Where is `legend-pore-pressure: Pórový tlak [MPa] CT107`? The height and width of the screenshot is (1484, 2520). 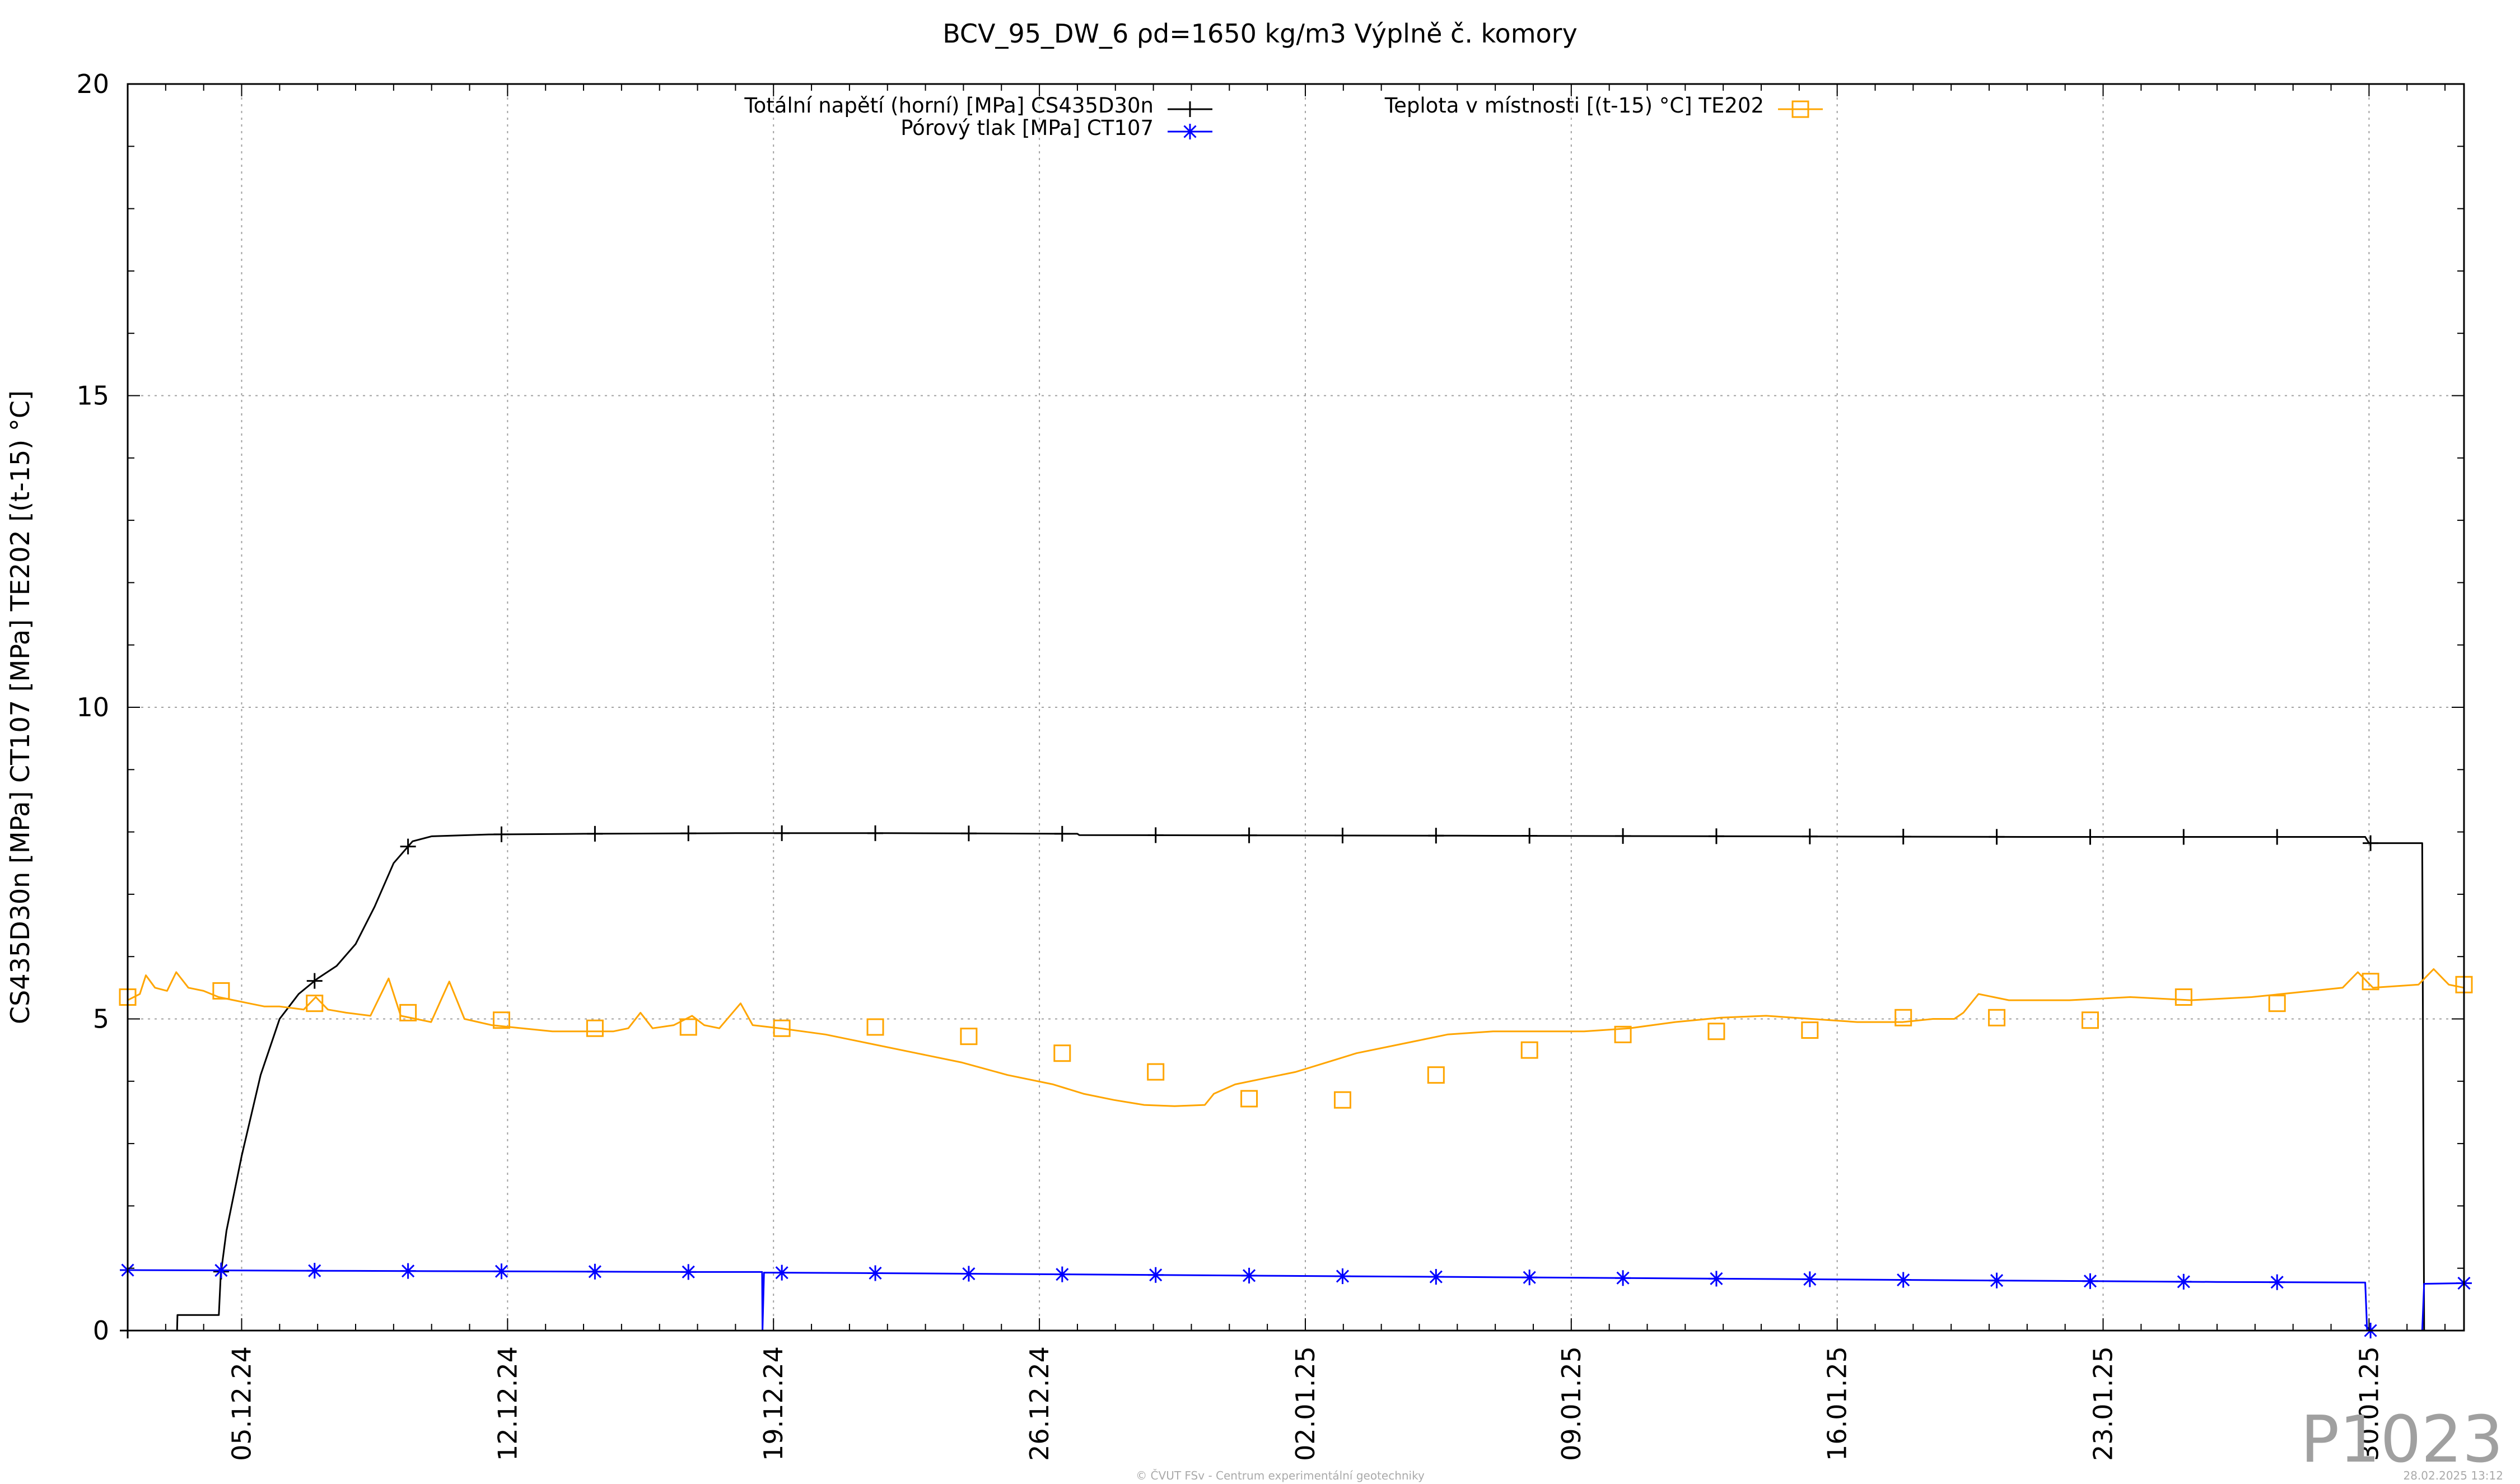 legend-pore-pressure: Pórový tlak [MPa] CT107 is located at coordinates (1056, 128).